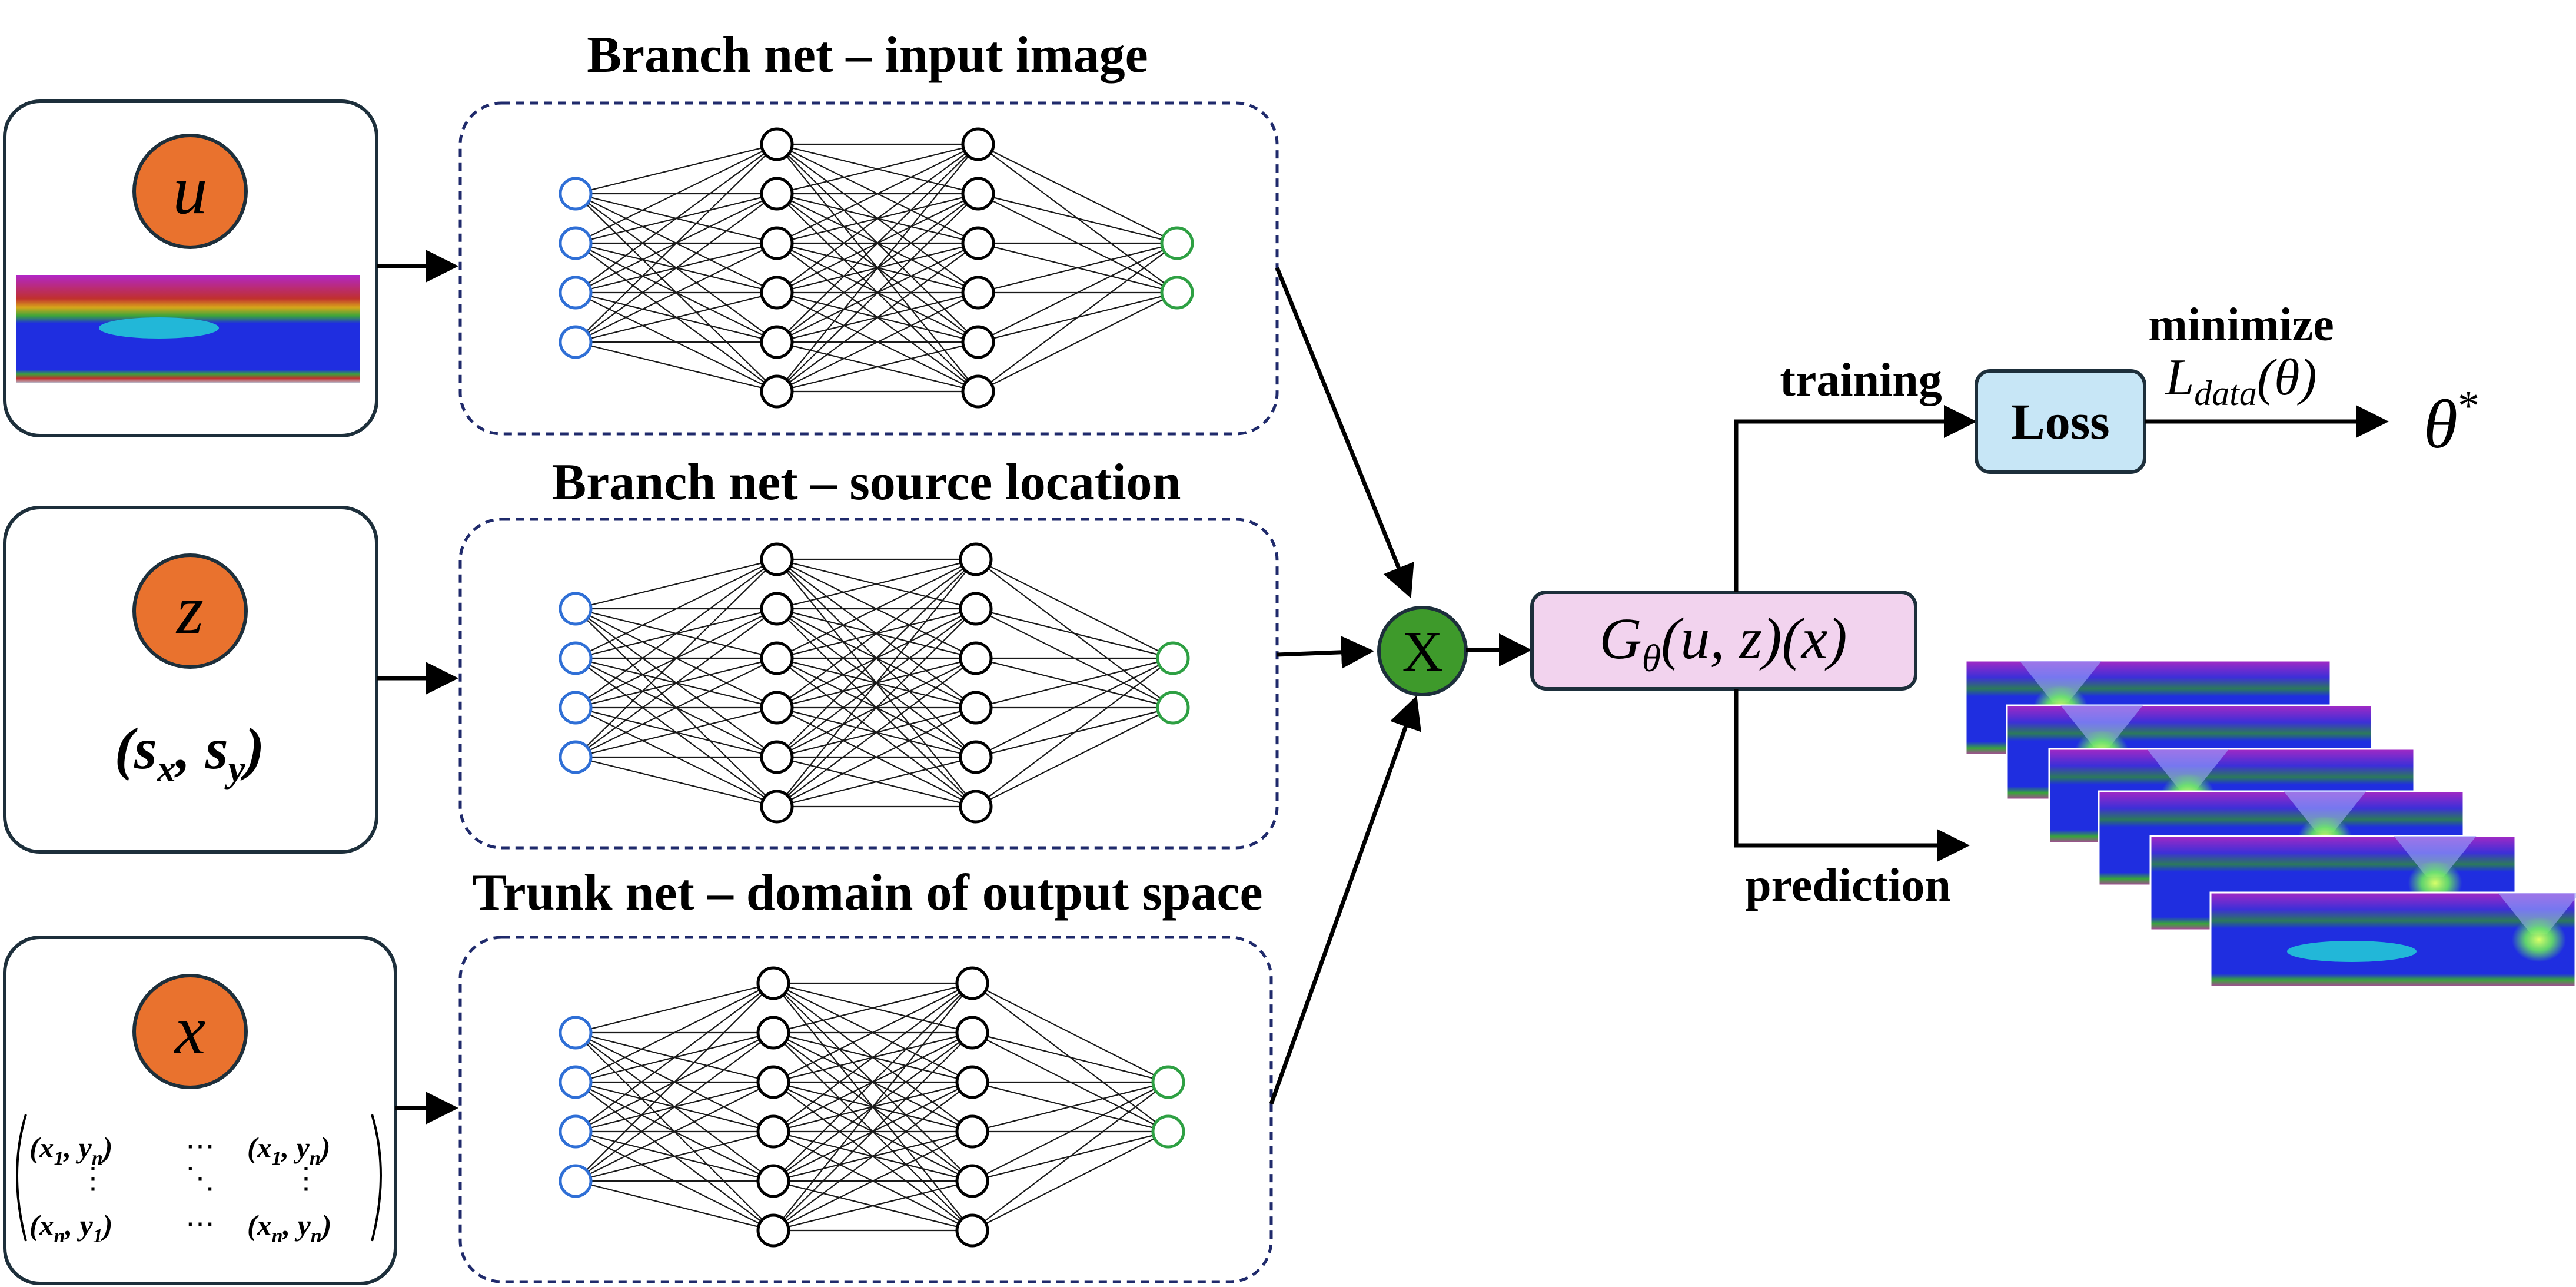  What do you see at coordinates (867, 892) in the screenshot?
I see `trunk-net-title: Trunk net – domain of output space` at bounding box center [867, 892].